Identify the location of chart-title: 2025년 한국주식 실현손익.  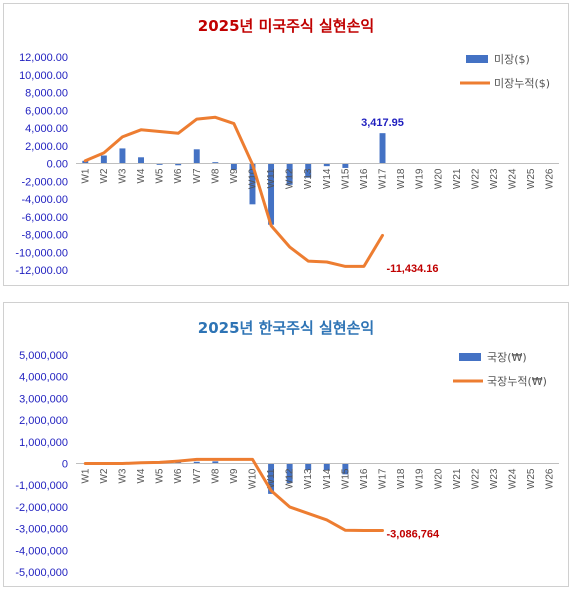
(286, 328).